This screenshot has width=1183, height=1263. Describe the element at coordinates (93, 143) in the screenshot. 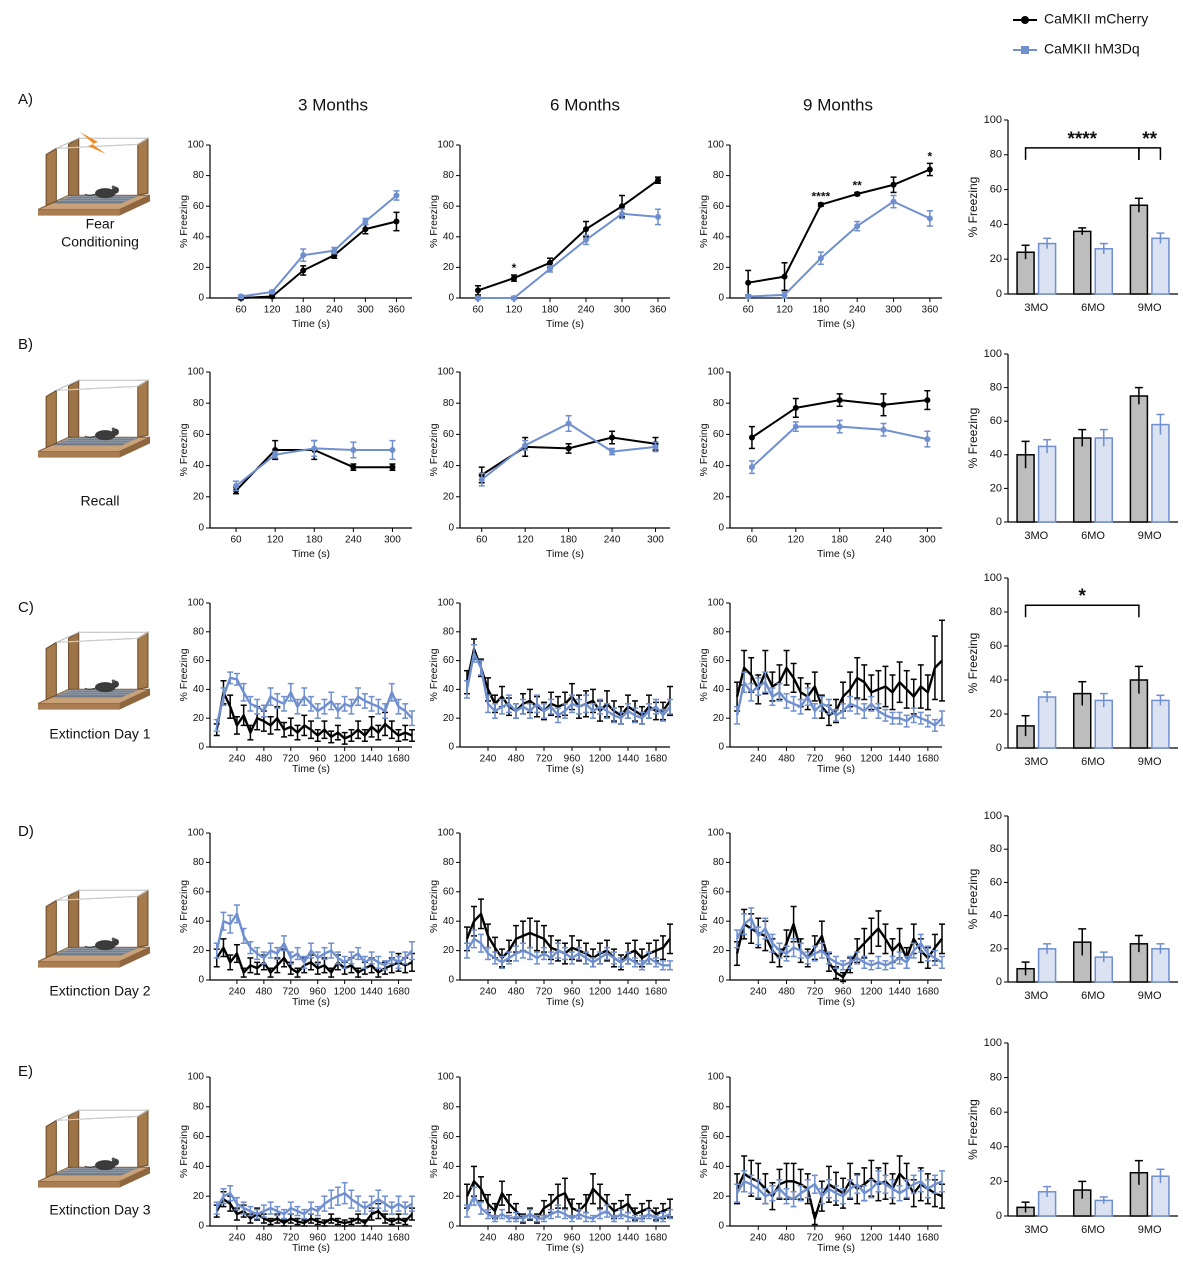

I see `shock-icon` at that location.